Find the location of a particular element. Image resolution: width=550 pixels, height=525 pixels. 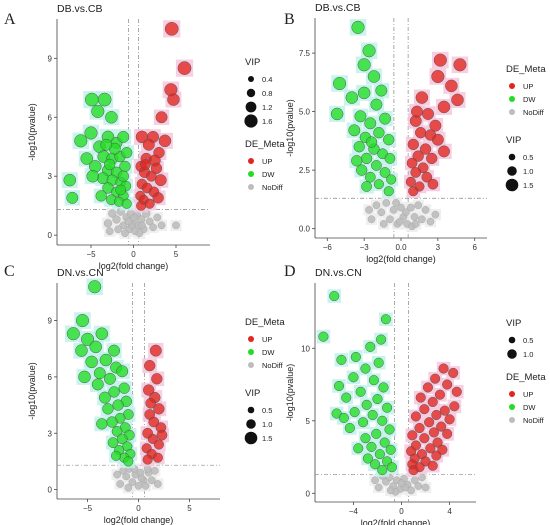

meta-legend-label: UP is located at coordinates (267, 161).